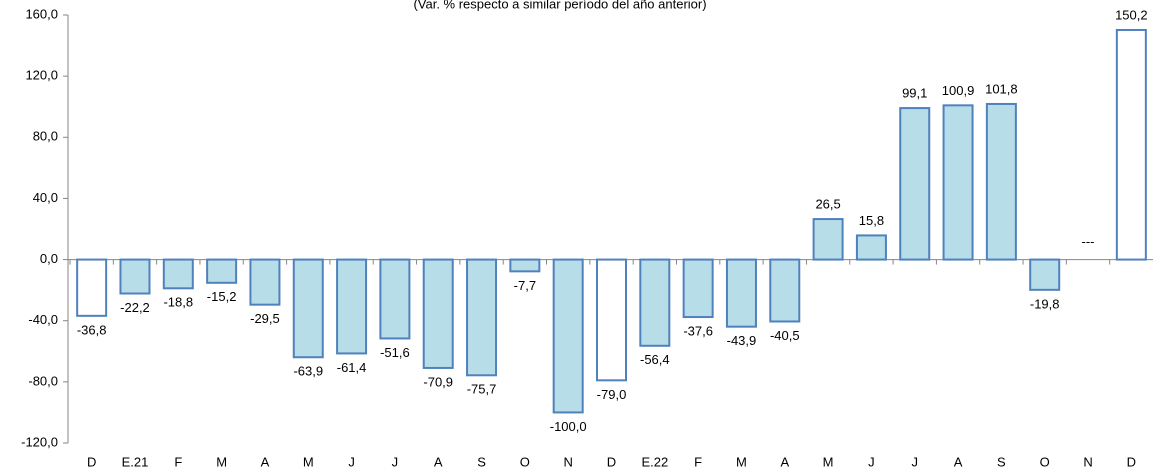  Describe the element at coordinates (525, 285) in the screenshot. I see `value-label: -7,7` at that location.